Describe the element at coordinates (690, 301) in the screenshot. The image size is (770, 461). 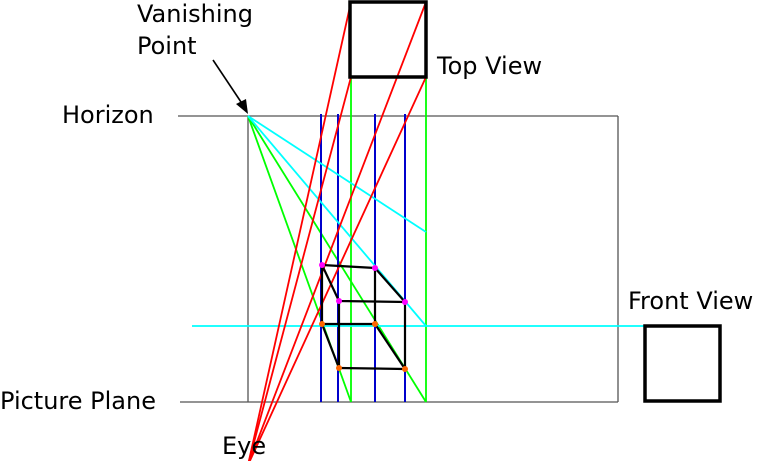
I see `front-view-label: Front View` at that location.